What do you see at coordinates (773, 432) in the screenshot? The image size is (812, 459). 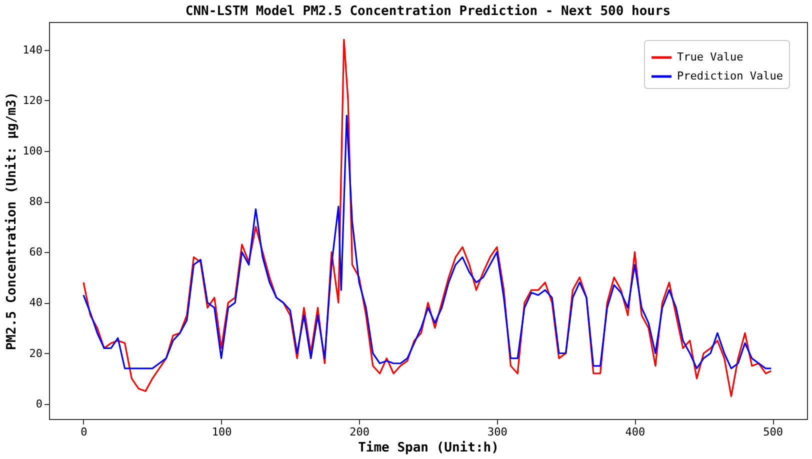 I see `x-tick-label: 500` at bounding box center [773, 432].